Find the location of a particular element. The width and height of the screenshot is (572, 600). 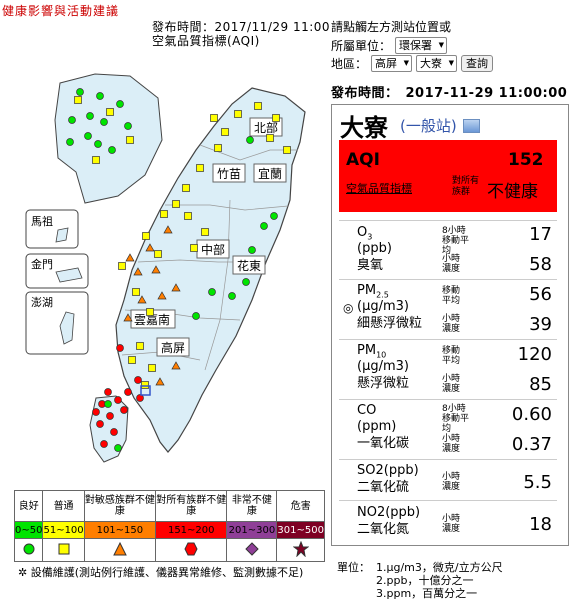

chart-icon is located at coordinates (471, 126).